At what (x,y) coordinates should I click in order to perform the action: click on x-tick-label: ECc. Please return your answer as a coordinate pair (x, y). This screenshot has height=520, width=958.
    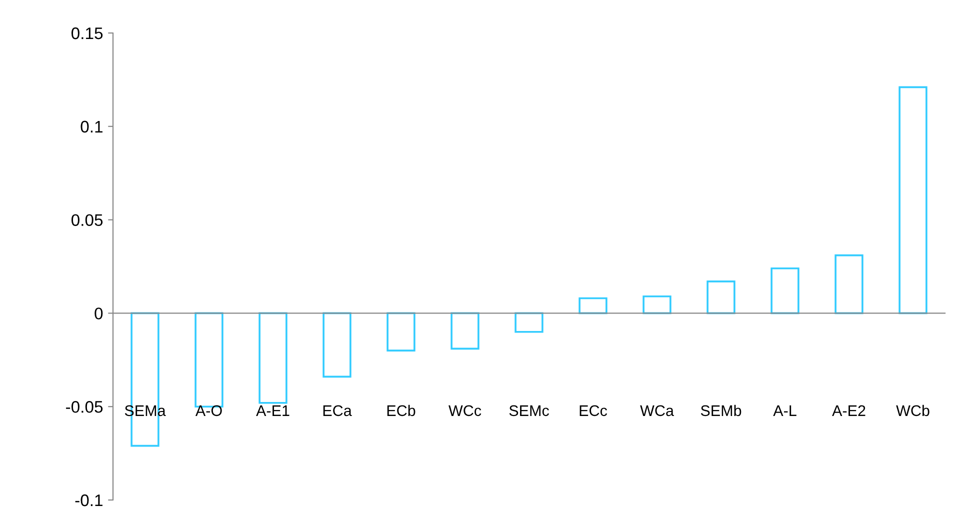
    Looking at the image, I should click on (594, 410).